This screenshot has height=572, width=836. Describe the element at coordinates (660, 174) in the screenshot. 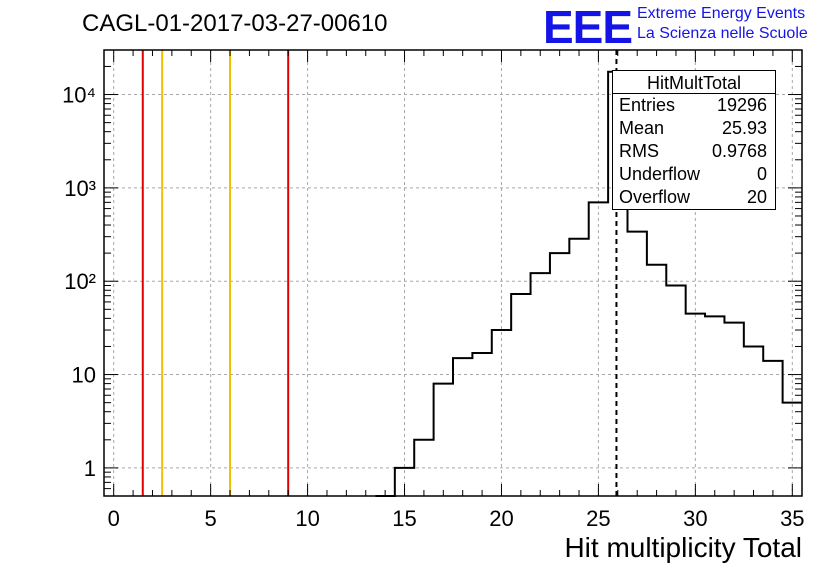

I see `stat-label: Underflow` at that location.